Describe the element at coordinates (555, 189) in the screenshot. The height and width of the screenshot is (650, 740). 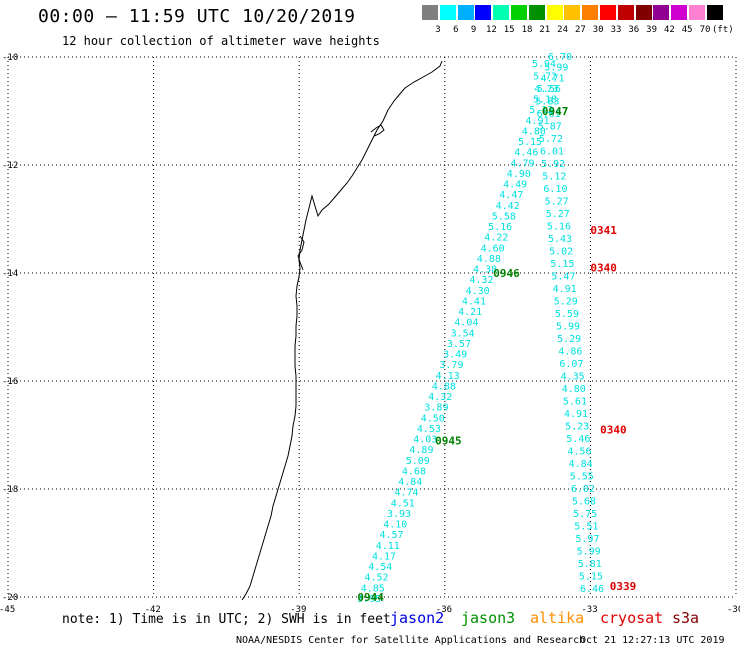
I see `swh-value: 6.10` at that location.